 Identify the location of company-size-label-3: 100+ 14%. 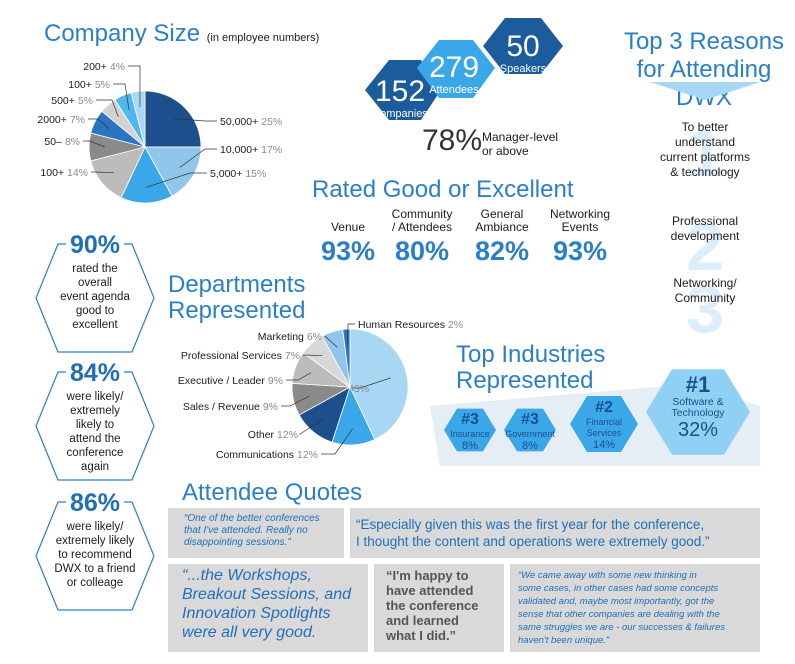
(64, 173).